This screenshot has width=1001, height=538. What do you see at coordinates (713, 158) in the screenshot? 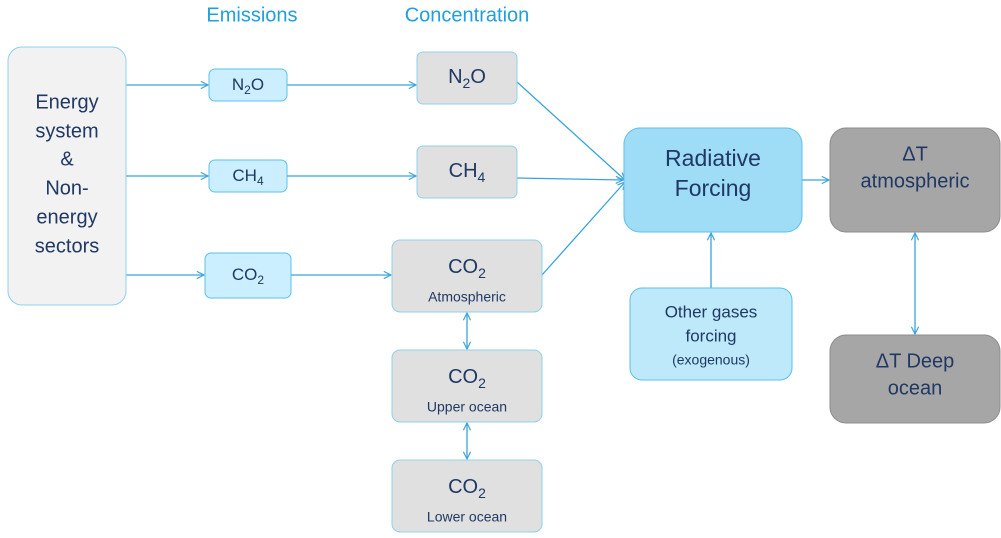
I see `radiative-text: Radiative` at bounding box center [713, 158].